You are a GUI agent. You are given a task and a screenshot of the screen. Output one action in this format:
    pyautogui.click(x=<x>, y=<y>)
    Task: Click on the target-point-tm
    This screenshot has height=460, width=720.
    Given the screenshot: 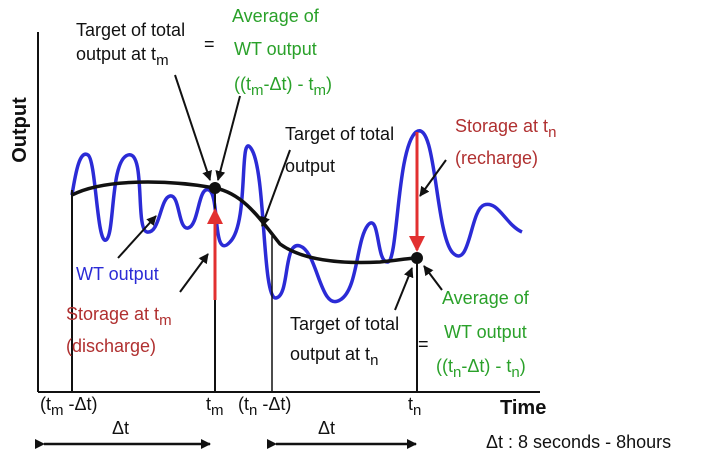 What is the action you would take?
    pyautogui.click(x=215, y=188)
    